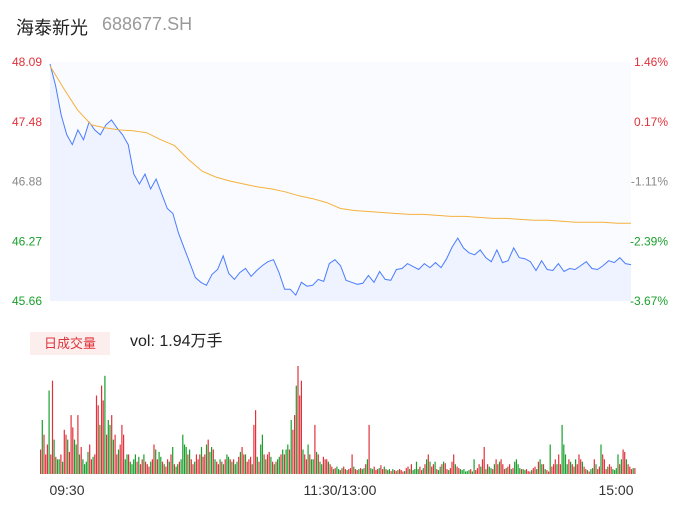 Image resolution: width=686 pixels, height=524 pixels. What do you see at coordinates (70, 343) in the screenshot?
I see `volume-badge: 日成交量` at bounding box center [70, 343].